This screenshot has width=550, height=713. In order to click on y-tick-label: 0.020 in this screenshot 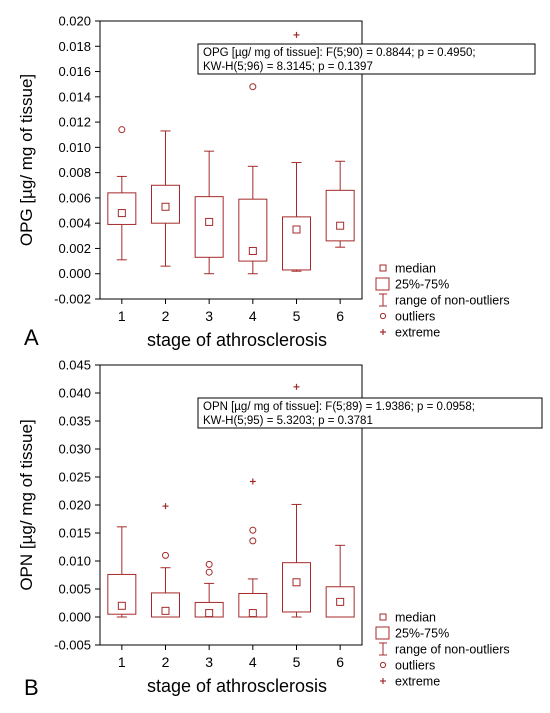, I will do `click(74, 505)`.